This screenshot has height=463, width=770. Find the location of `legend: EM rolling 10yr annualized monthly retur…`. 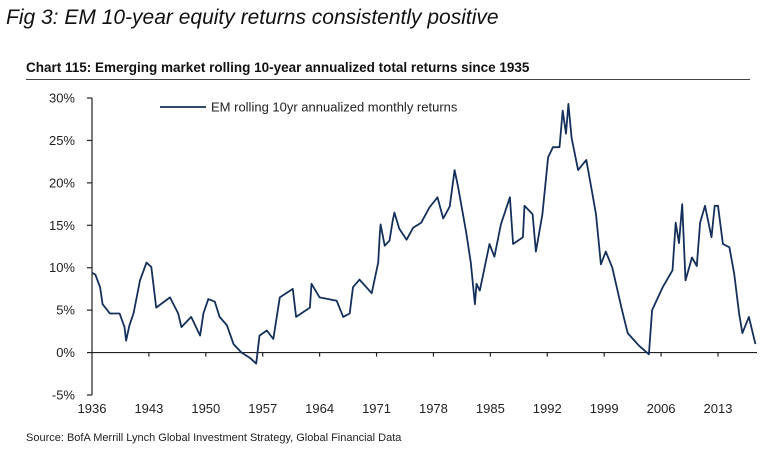

legend: EM rolling 10yr annualized monthly retur… is located at coordinates (309, 107).